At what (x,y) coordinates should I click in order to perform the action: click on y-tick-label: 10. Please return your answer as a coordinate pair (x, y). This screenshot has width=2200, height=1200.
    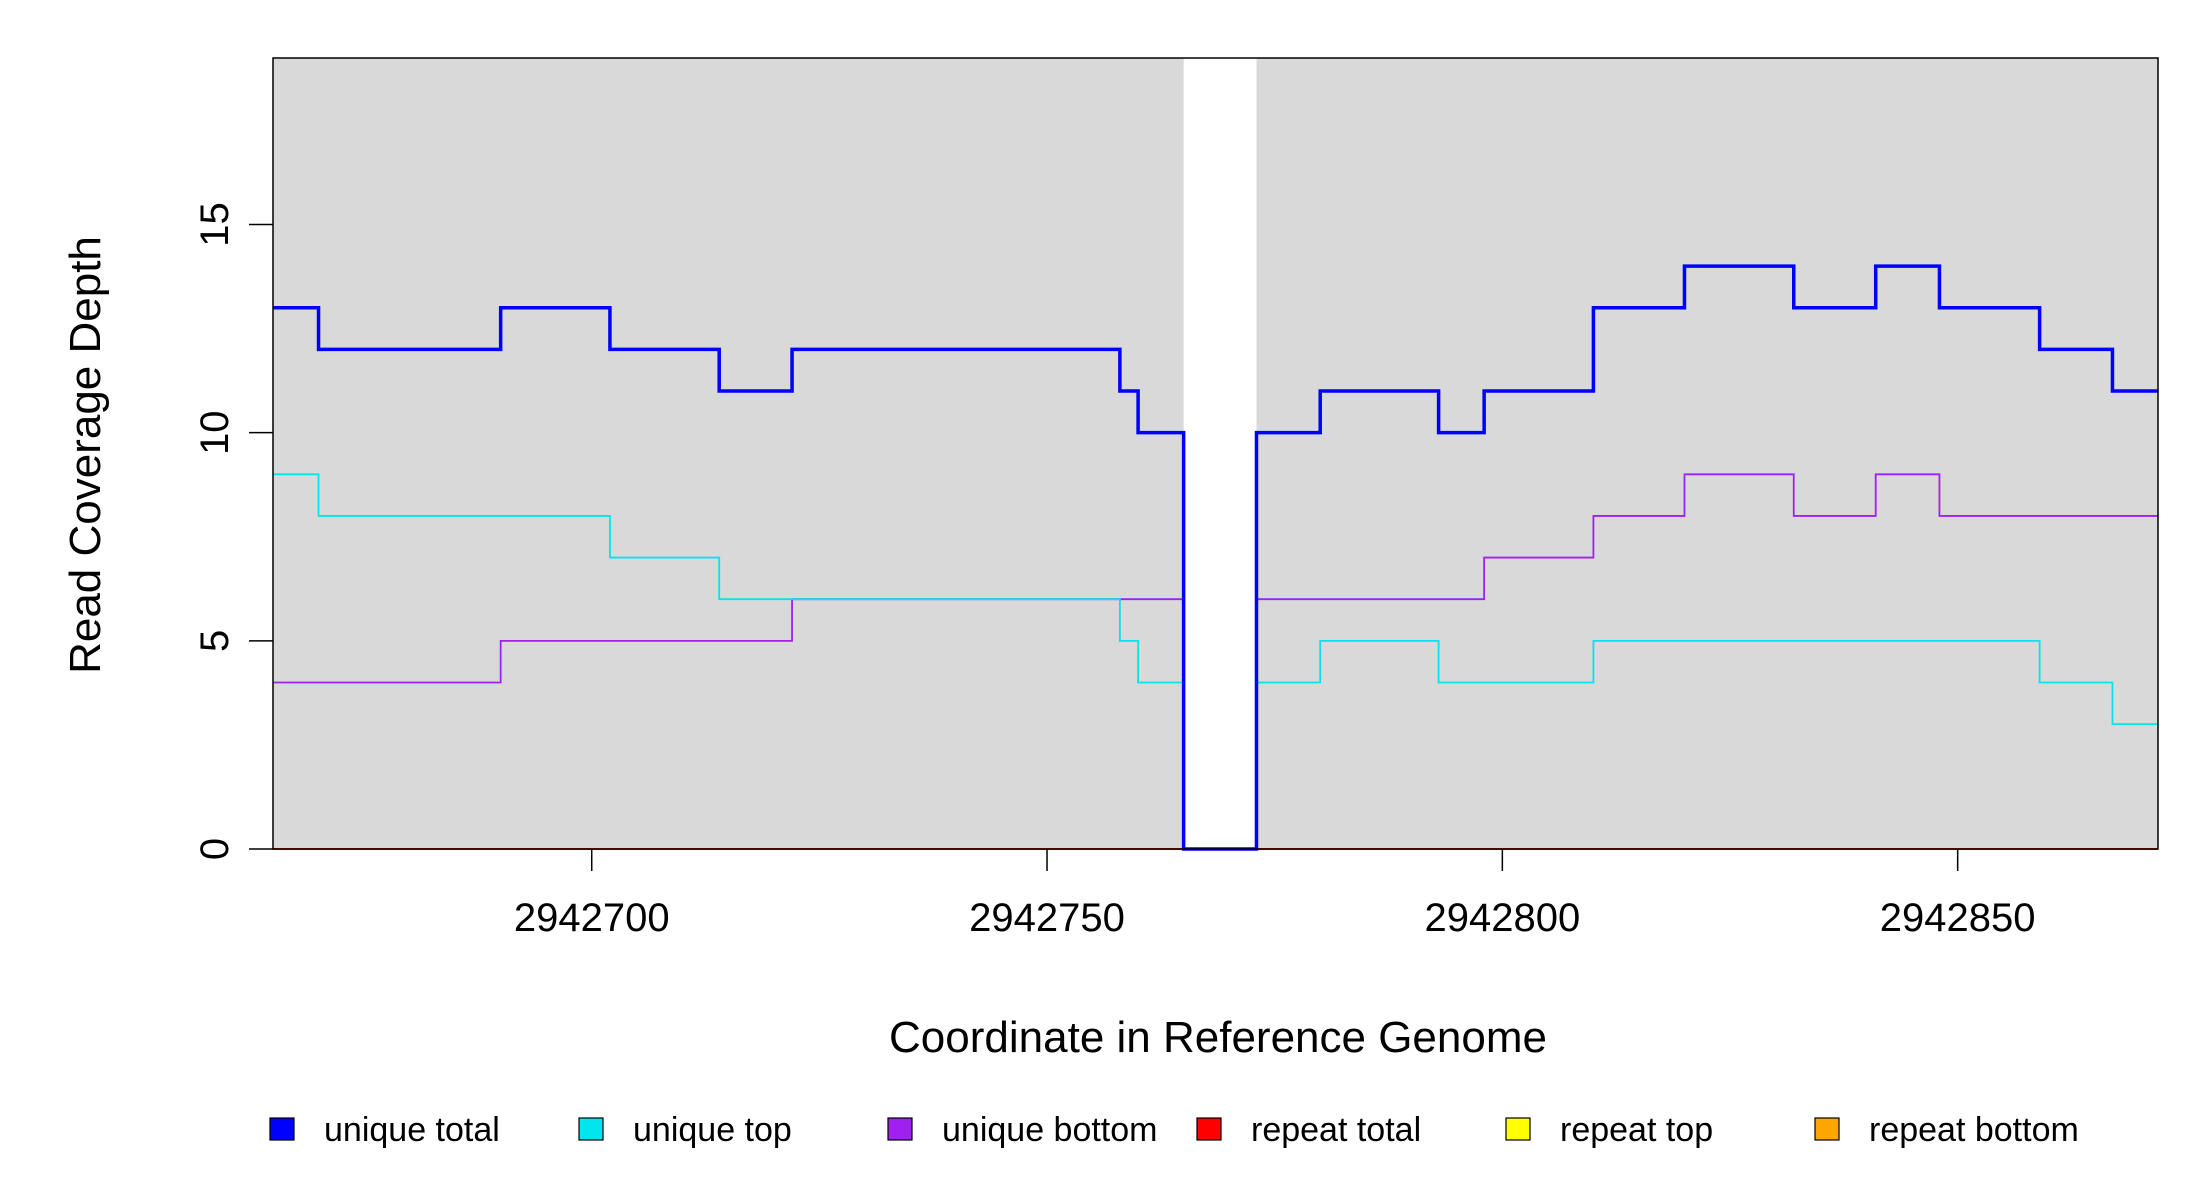
    Looking at the image, I should click on (215, 432).